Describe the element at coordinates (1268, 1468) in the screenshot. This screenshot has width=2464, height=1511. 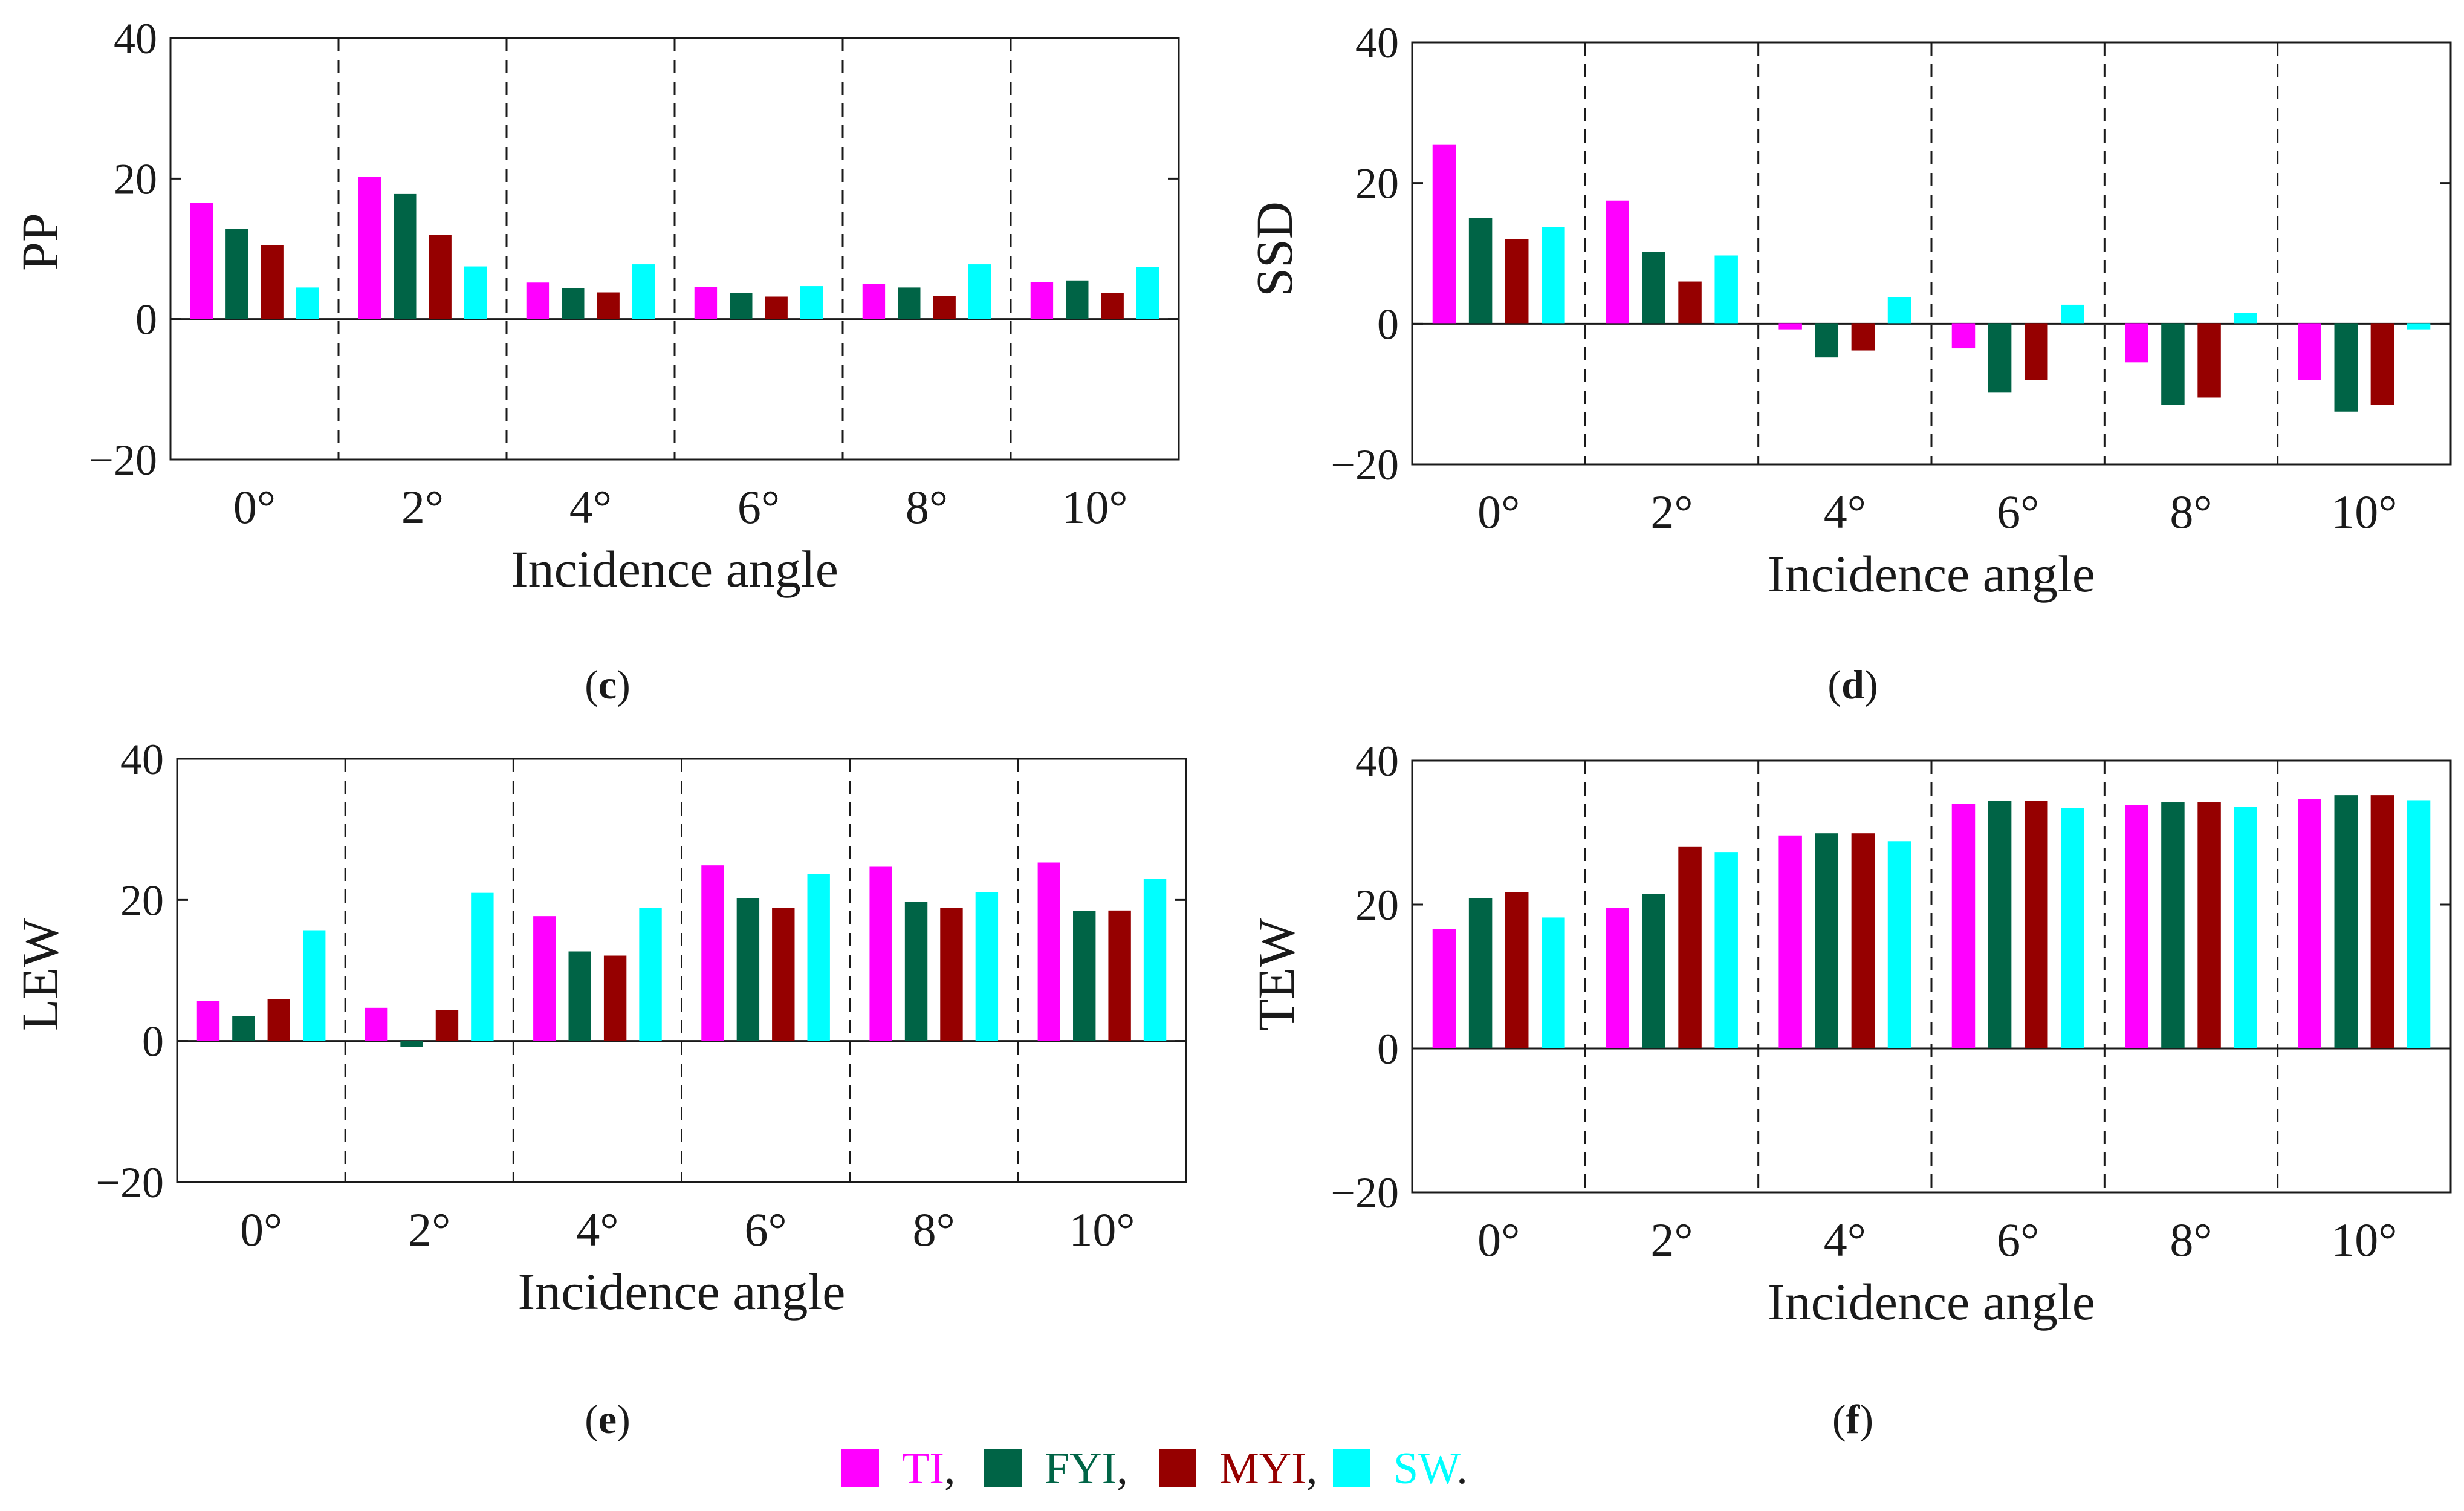
I see `legend-entry-myi: MYI,` at that location.